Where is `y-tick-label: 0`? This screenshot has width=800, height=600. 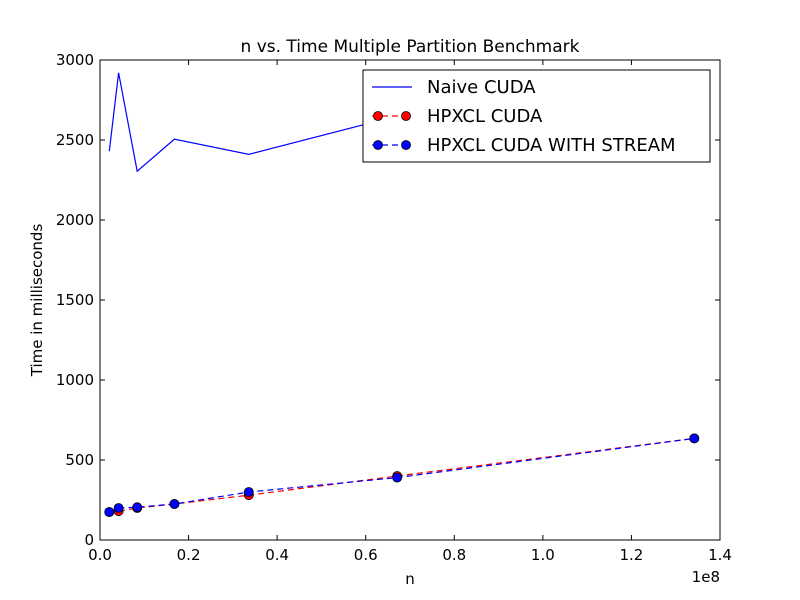
y-tick-label: 0 is located at coordinates (89, 540).